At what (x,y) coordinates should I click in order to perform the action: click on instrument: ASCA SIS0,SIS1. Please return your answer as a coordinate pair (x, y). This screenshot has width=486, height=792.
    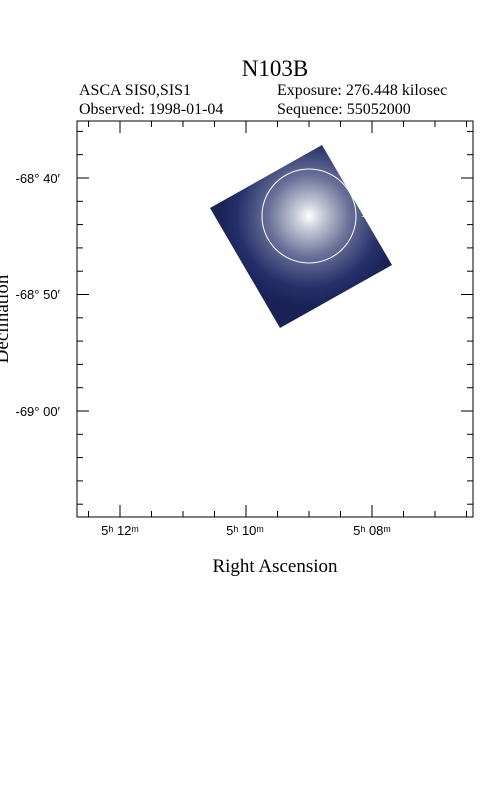
    Looking at the image, I should click on (135, 90).